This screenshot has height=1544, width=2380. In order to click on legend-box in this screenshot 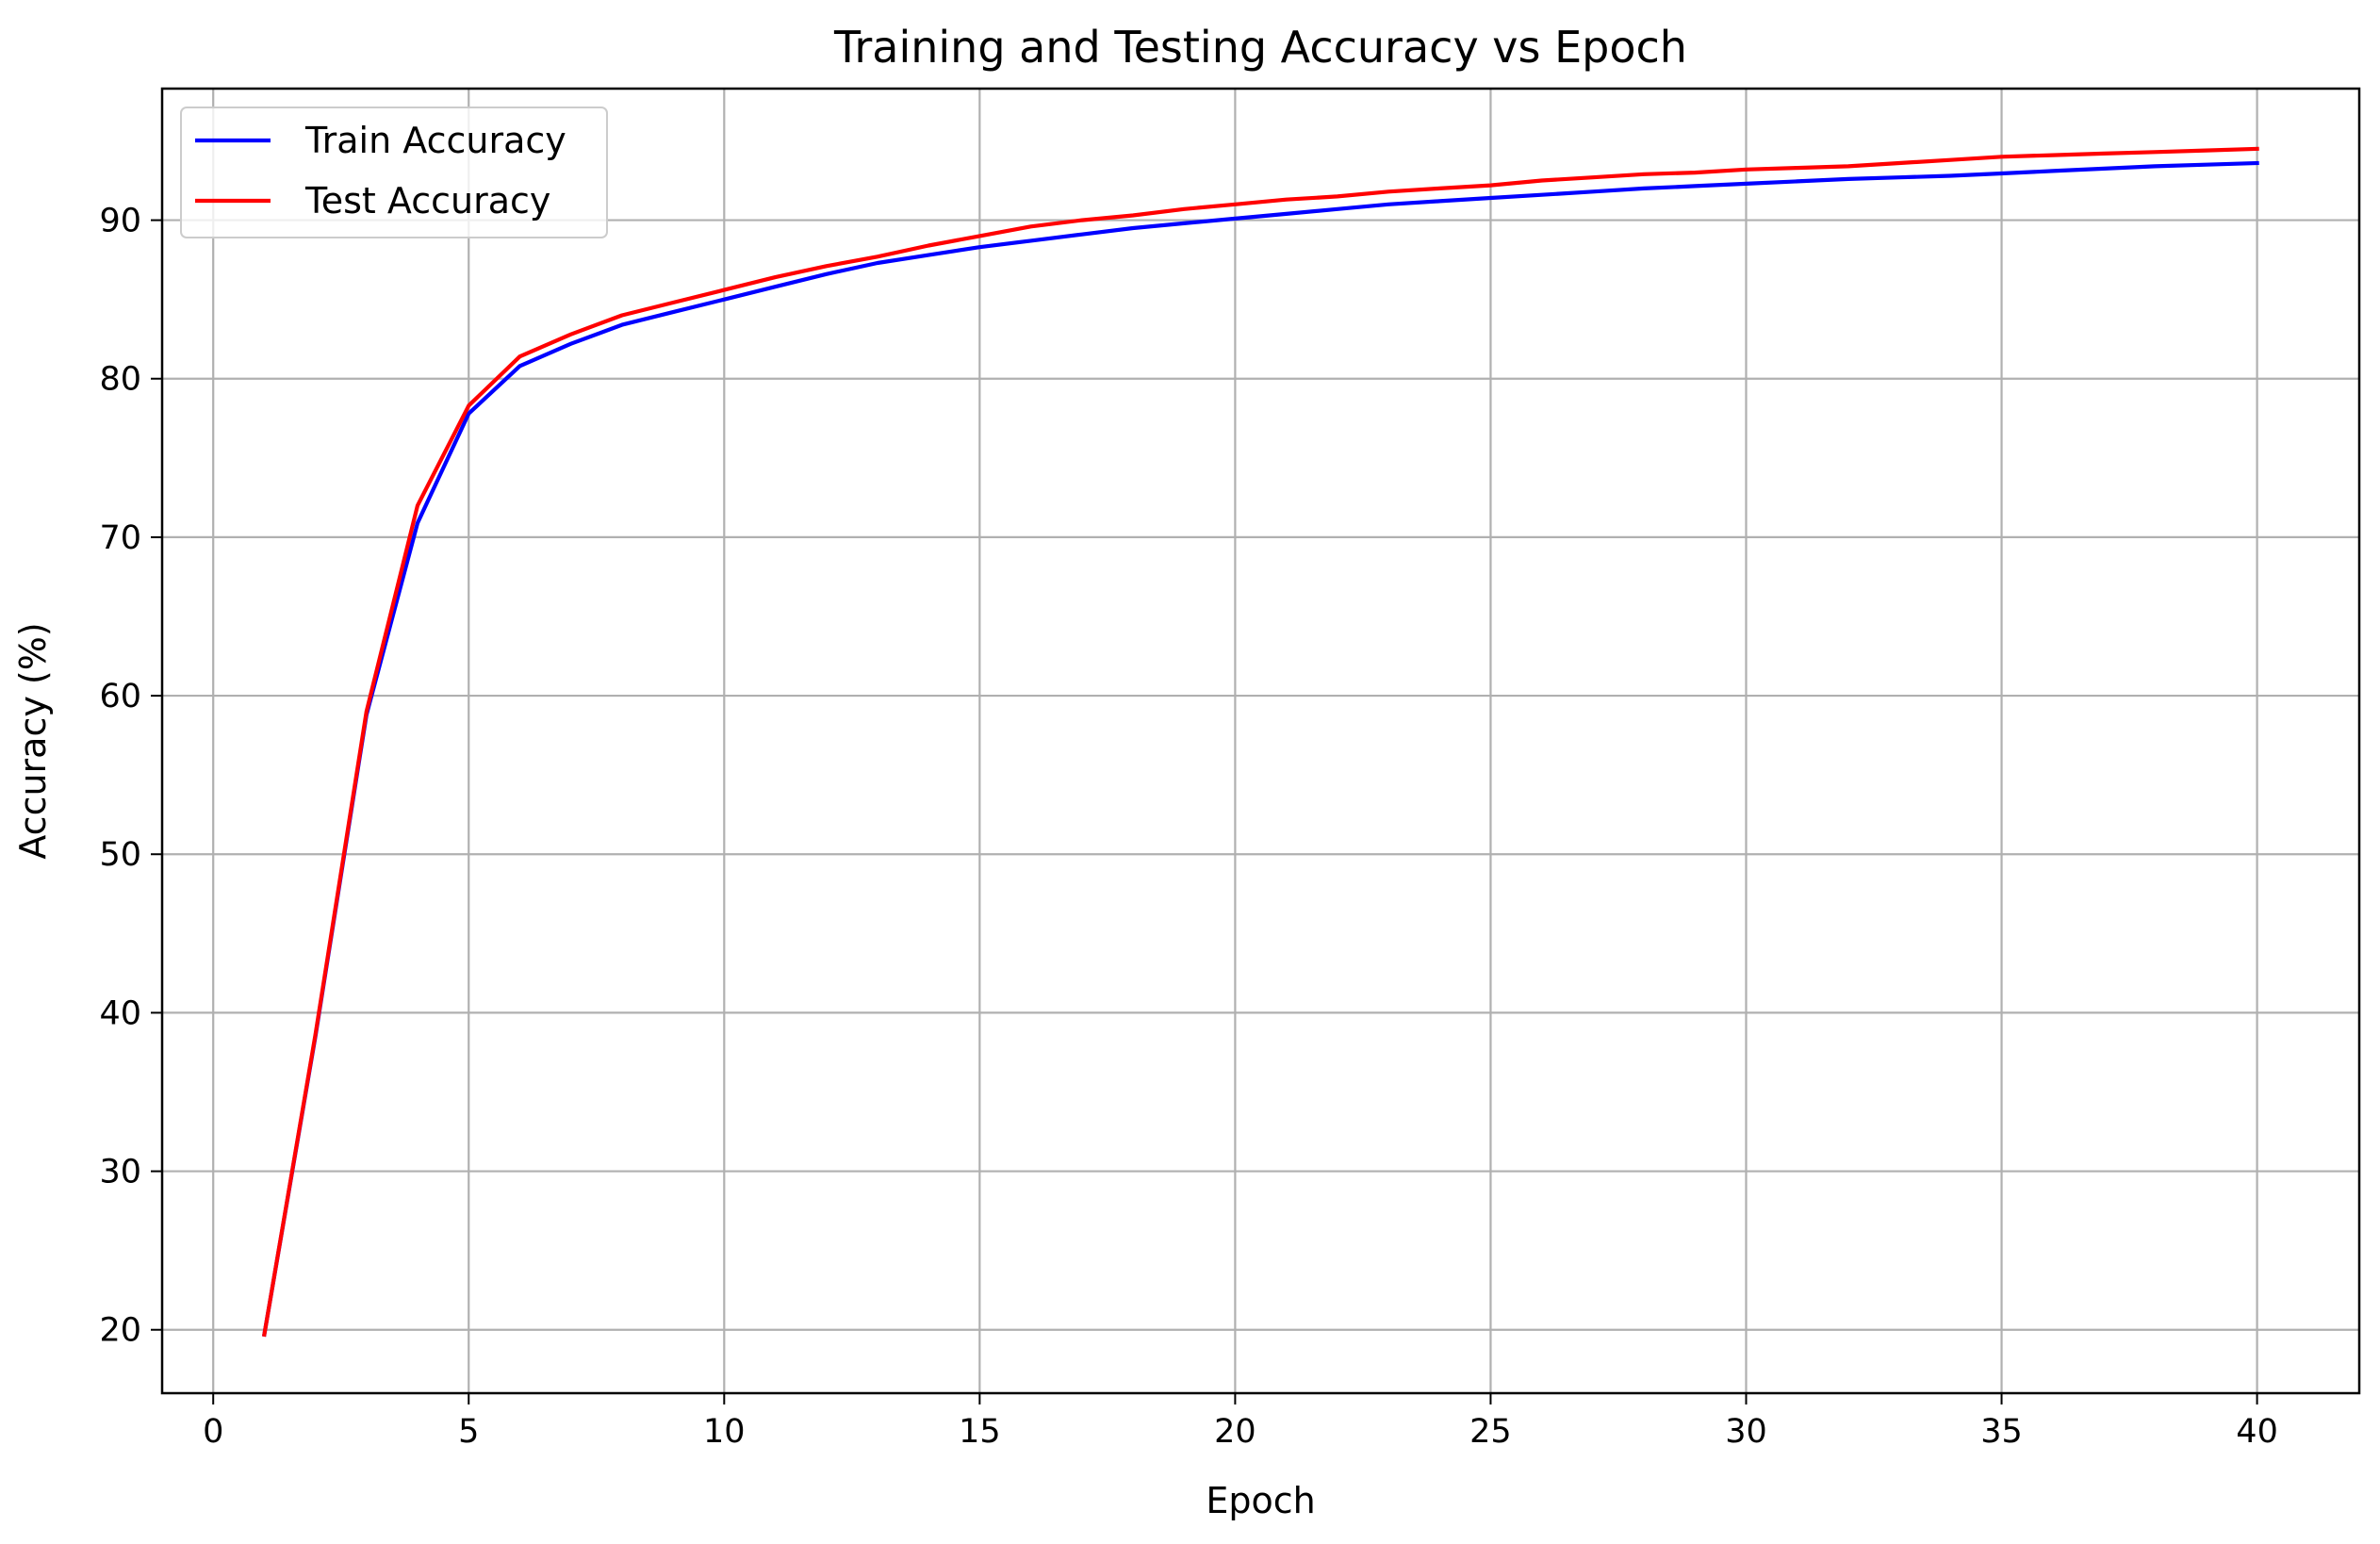, I will do `click(394, 172)`.